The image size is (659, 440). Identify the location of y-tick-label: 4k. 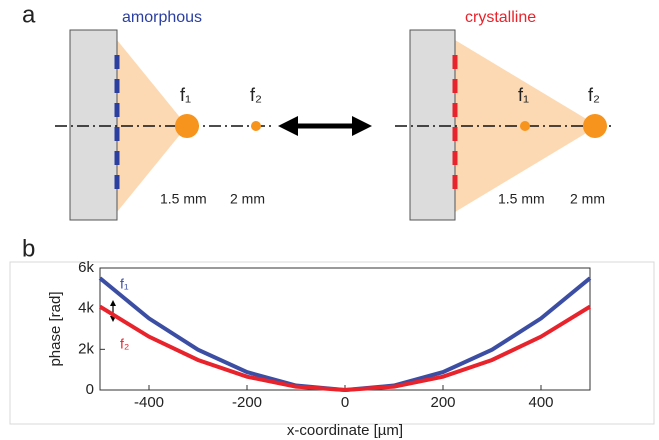
(86, 308).